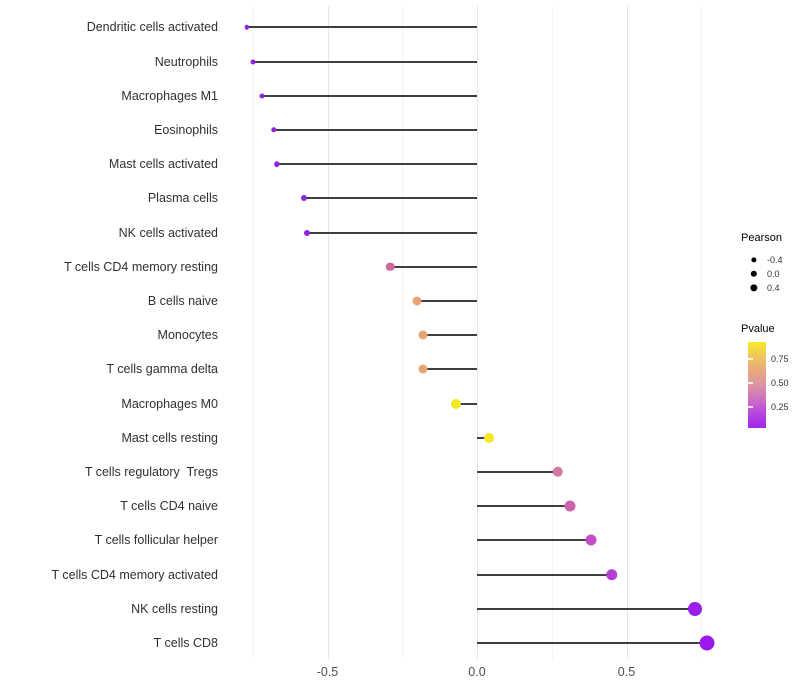  What do you see at coordinates (152, 27) in the screenshot?
I see `category-label: Dendritic cells activated` at bounding box center [152, 27].